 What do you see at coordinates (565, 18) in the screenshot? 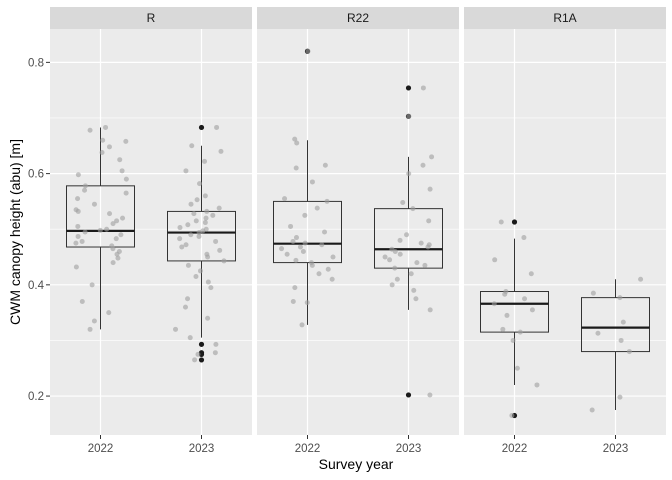
I see `facet-strip` at bounding box center [565, 18].